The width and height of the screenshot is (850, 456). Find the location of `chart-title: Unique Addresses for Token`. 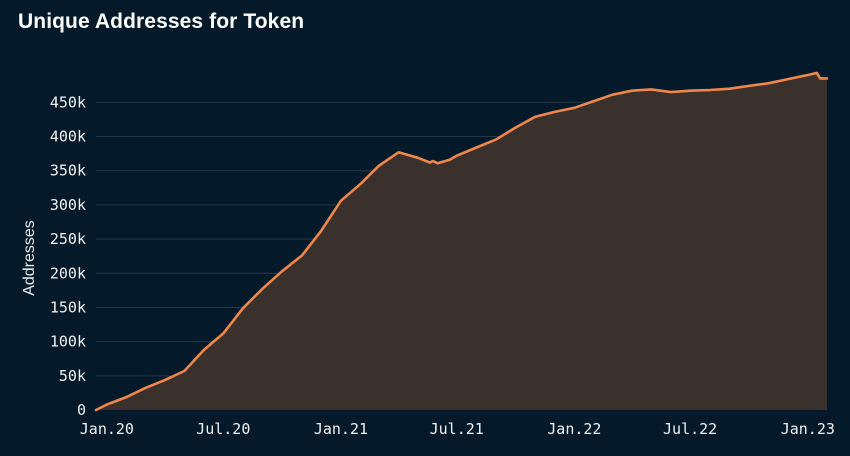

chart-title: Unique Addresses for Token is located at coordinates (161, 21).